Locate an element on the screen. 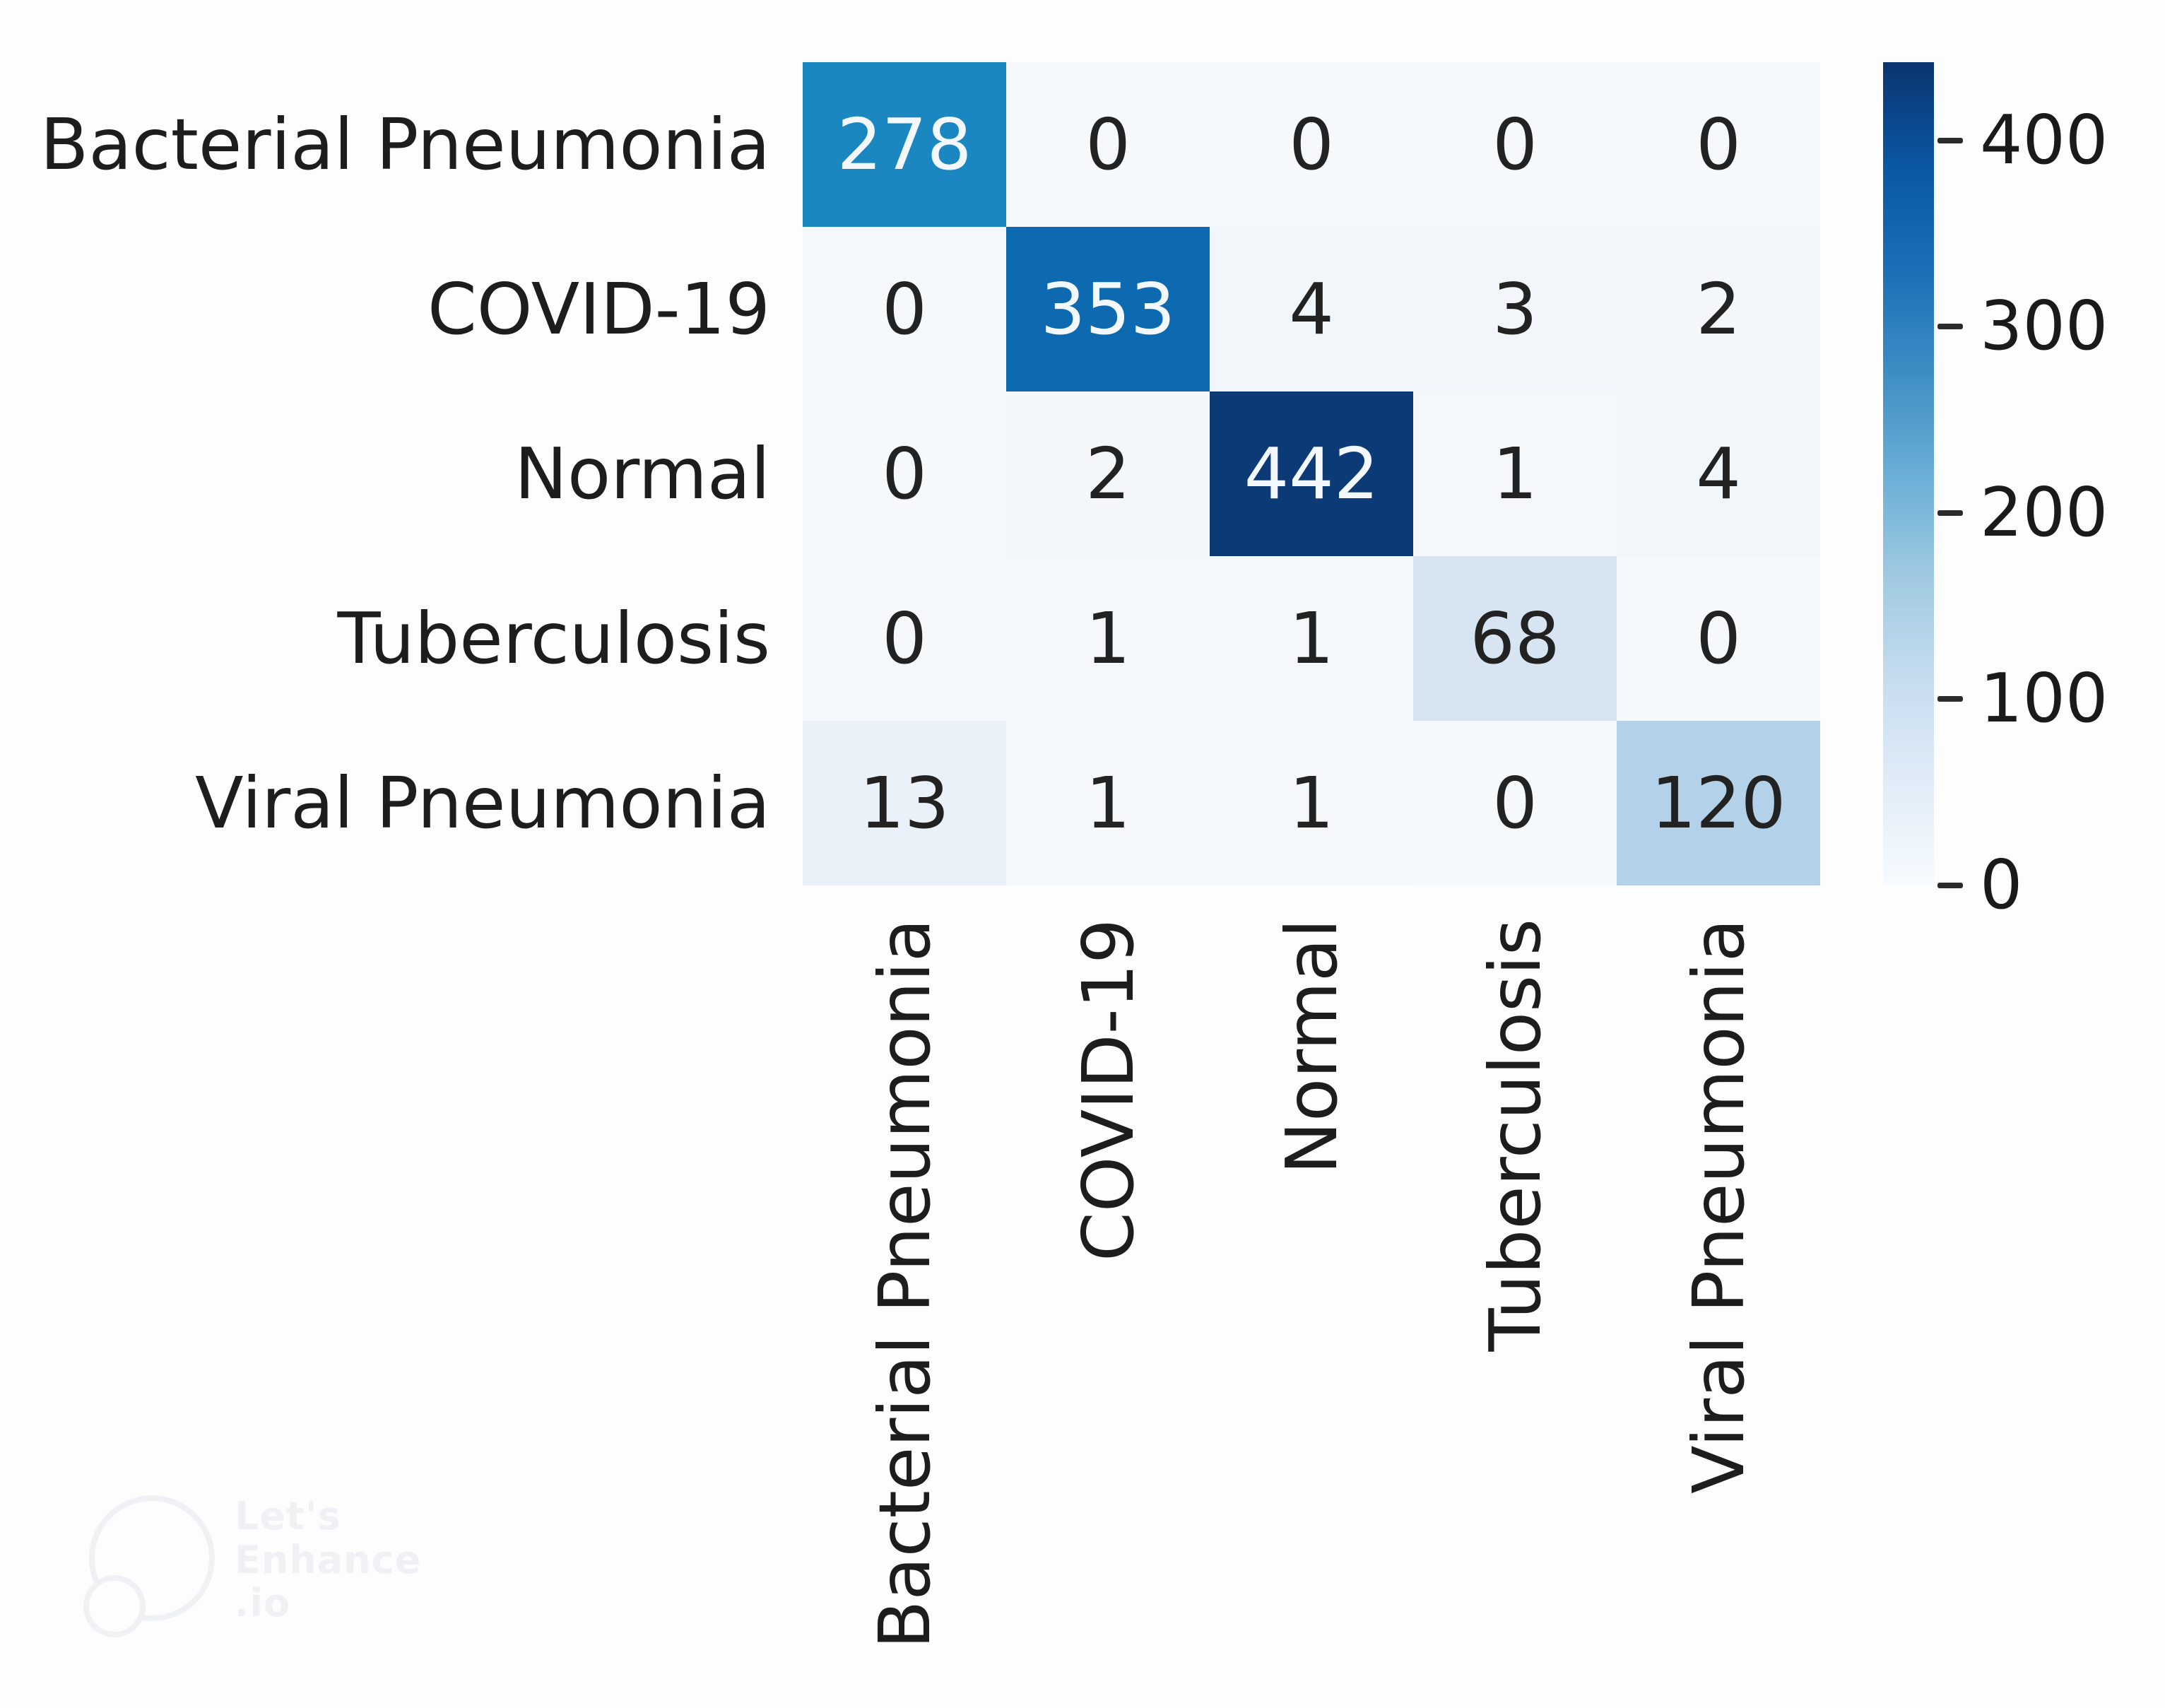 The height and width of the screenshot is (1708, 2165). colorbar-tick: 0 is located at coordinates (1979, 886).